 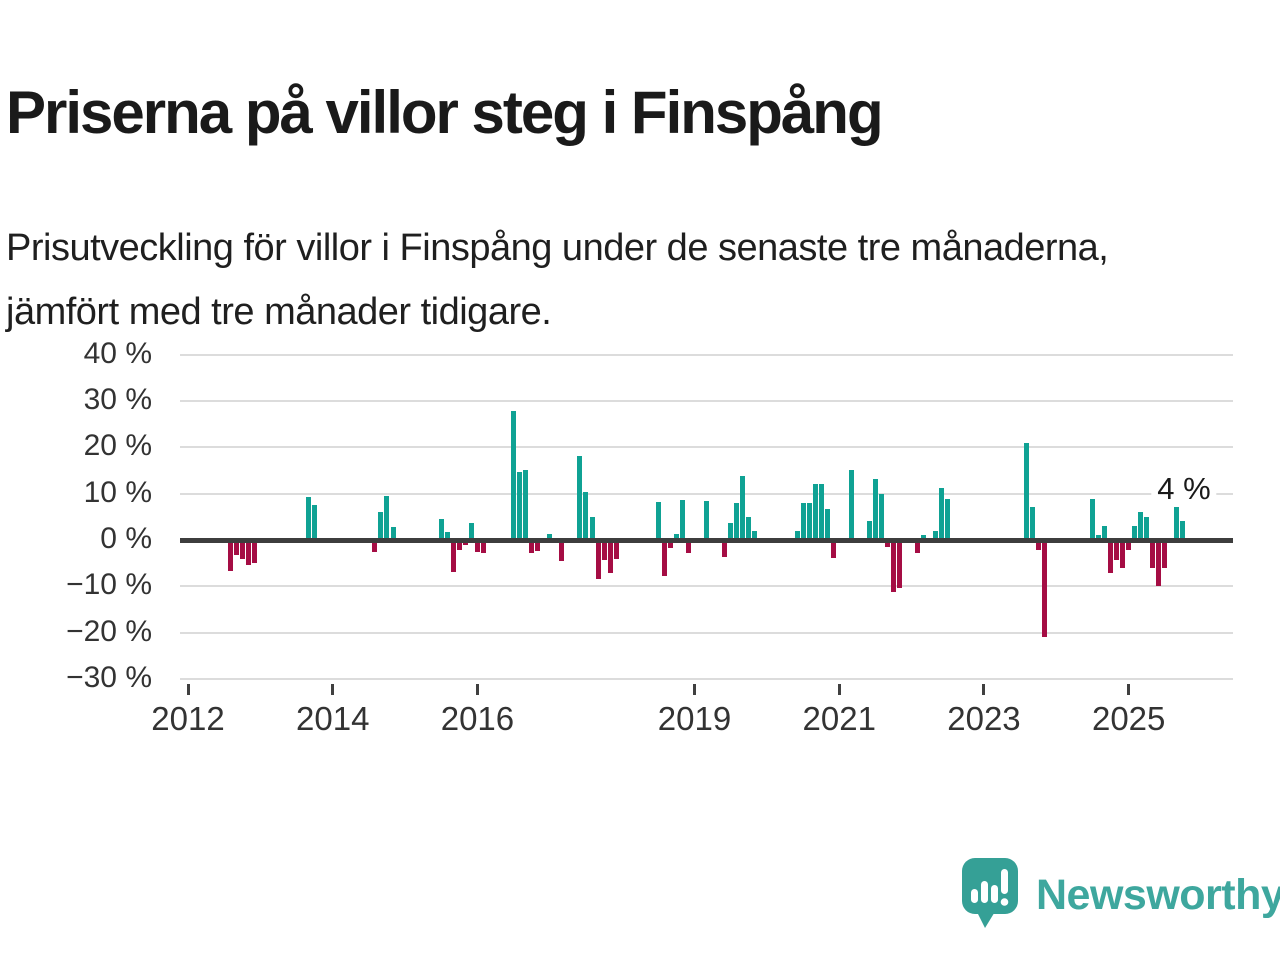 I want to click on newsworthy-logo-icon, so click(x=990, y=893).